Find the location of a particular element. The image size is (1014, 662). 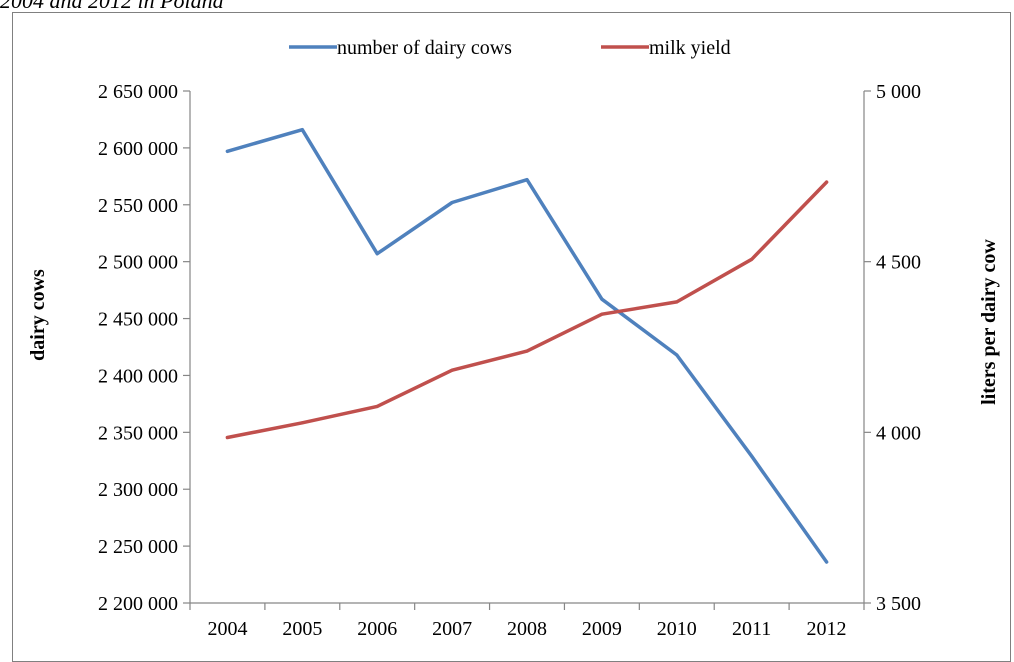

right-axis-title: liters per dairy cow is located at coordinates (989, 322).